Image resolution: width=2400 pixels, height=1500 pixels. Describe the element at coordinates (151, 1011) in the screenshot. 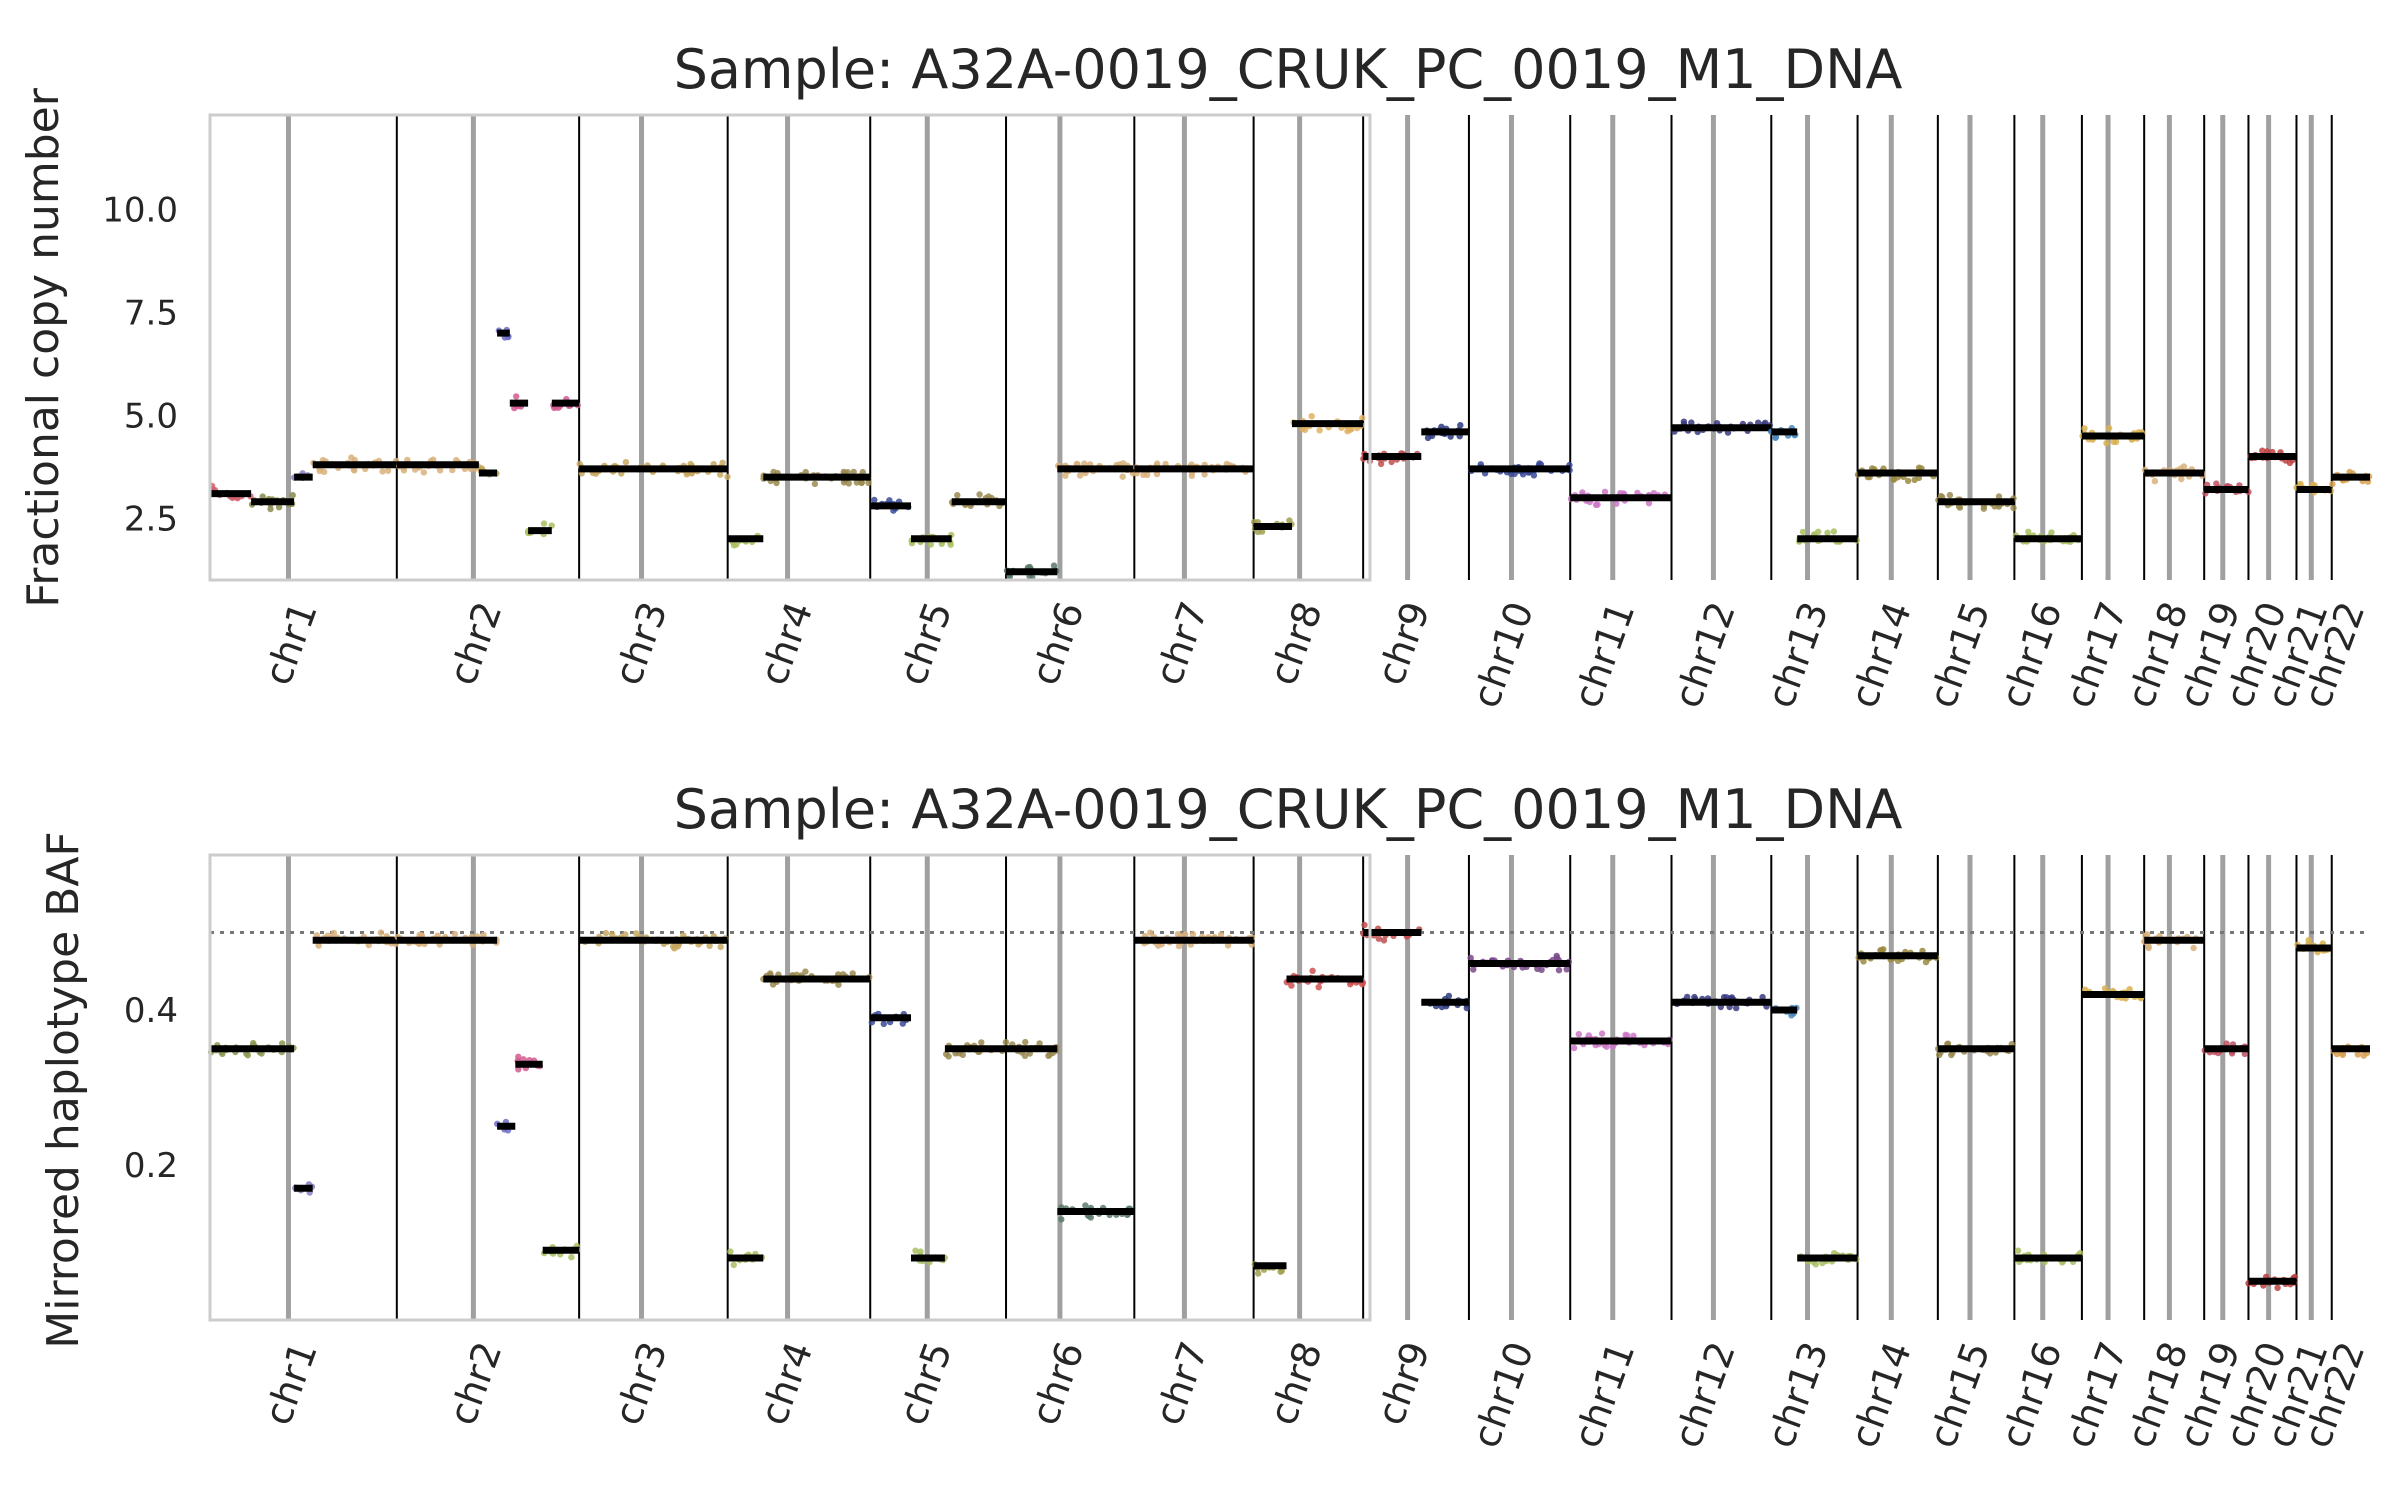

I see `y-tick-label: 0.4` at that location.